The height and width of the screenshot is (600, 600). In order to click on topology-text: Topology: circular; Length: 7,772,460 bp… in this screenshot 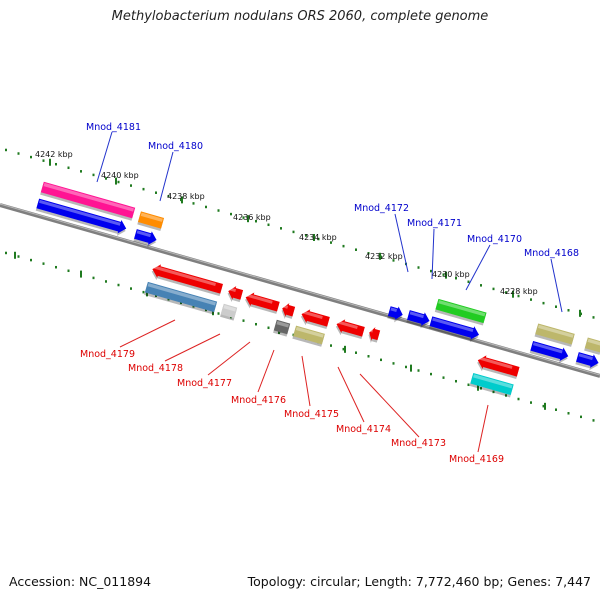, I will do `click(419, 581)`.